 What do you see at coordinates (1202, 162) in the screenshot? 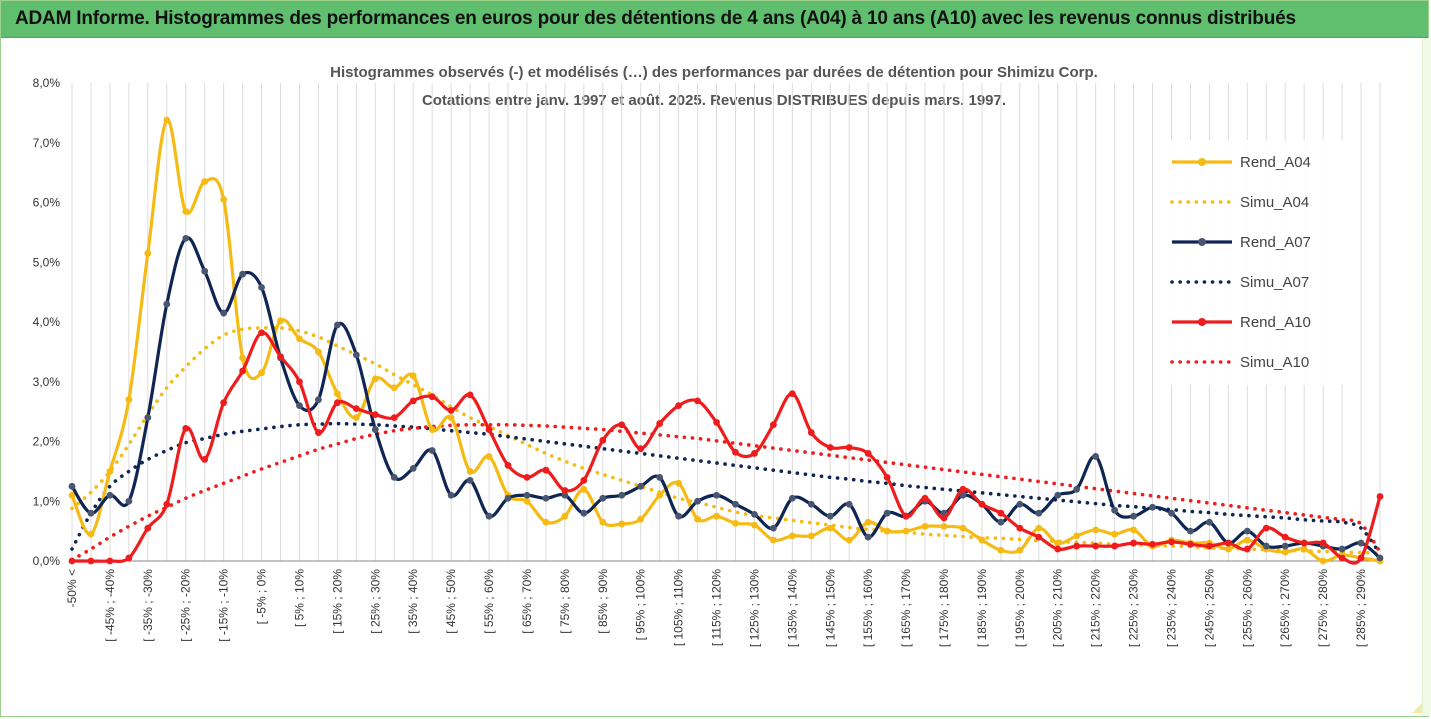
I see `legend-marker` at bounding box center [1202, 162].